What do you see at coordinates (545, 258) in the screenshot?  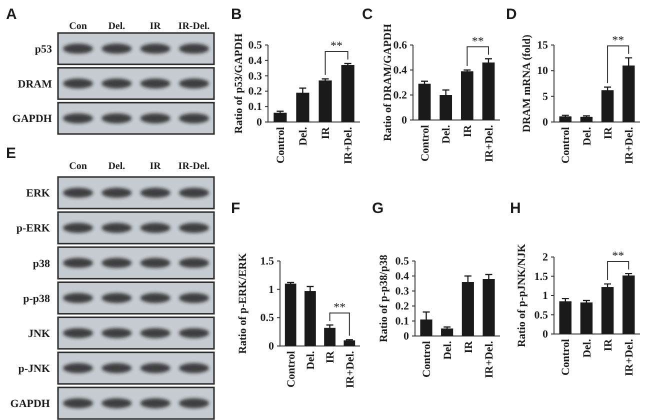 I see `y-tick-label: 2` at bounding box center [545, 258].